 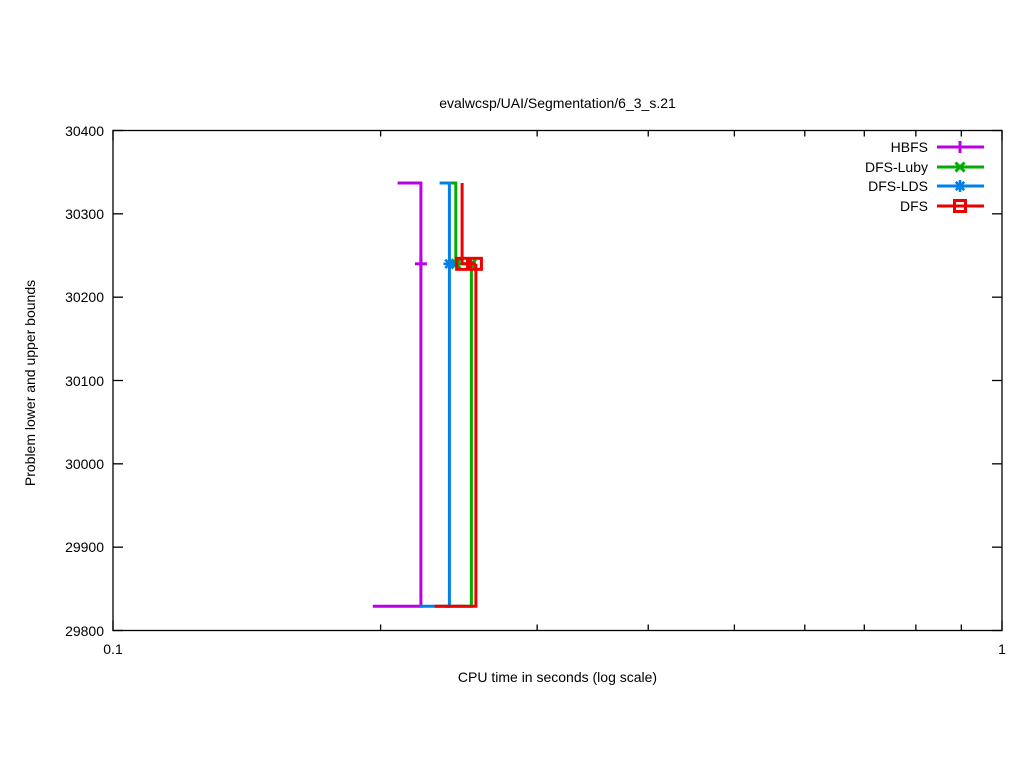 What do you see at coordinates (84, 547) in the screenshot?
I see `y-tick-label: 29900` at bounding box center [84, 547].